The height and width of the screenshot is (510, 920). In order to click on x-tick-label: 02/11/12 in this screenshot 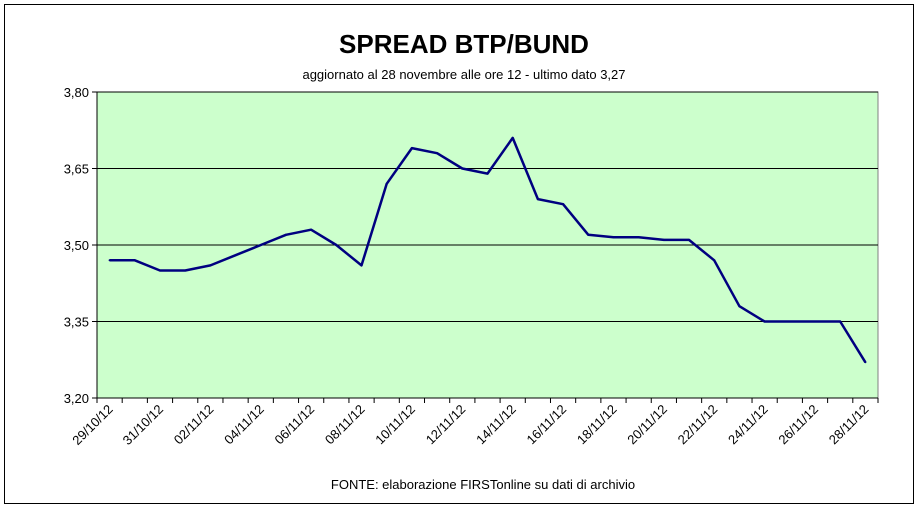, I will do `click(194, 425)`.